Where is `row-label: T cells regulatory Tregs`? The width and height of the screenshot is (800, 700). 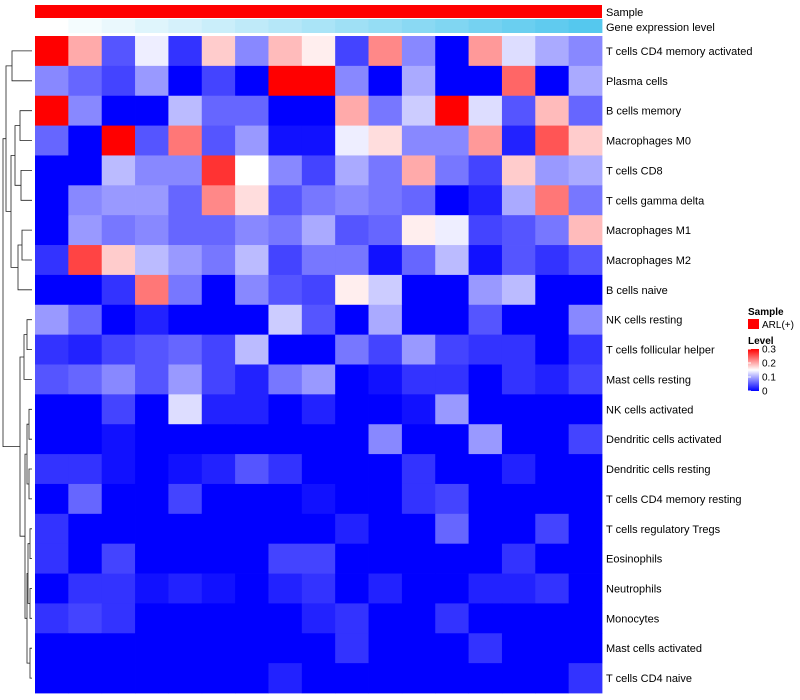
row-label: T cells regulatory Tregs is located at coordinates (663, 530).